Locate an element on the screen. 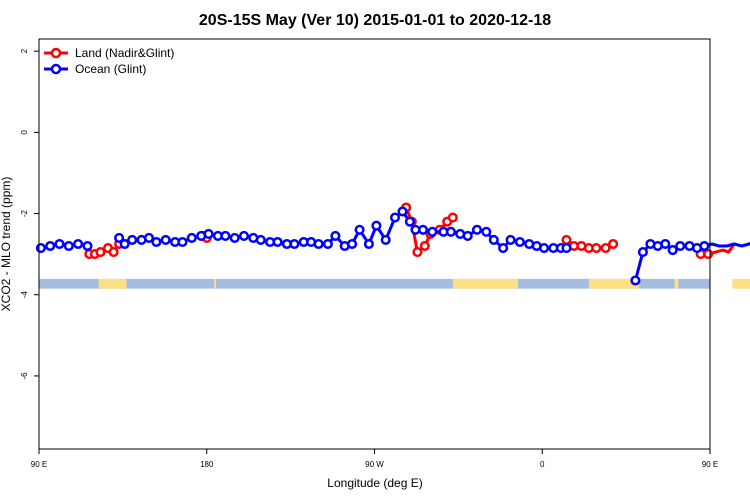 This screenshot has height=500, width=750. x-tick-label: 0 is located at coordinates (542, 464).